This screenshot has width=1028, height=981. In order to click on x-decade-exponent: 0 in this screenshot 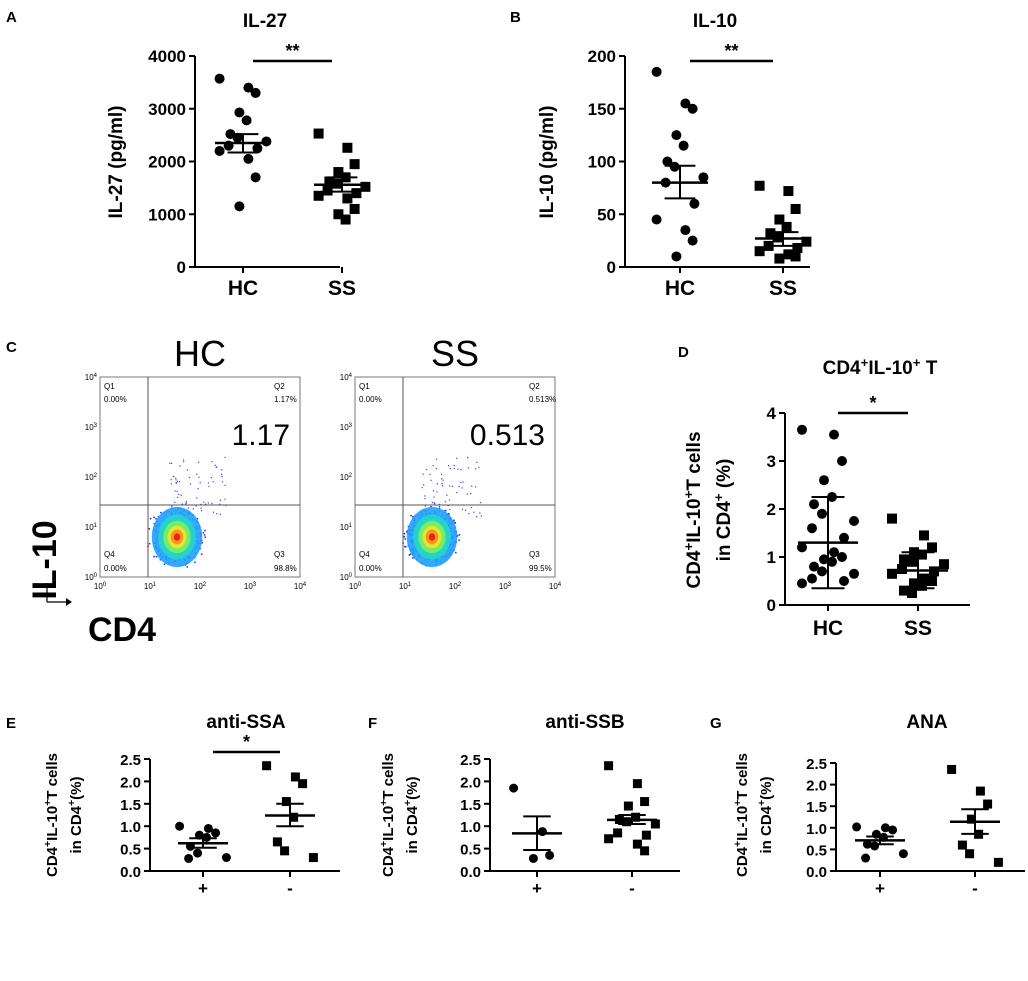, I will do `click(360, 585)`.